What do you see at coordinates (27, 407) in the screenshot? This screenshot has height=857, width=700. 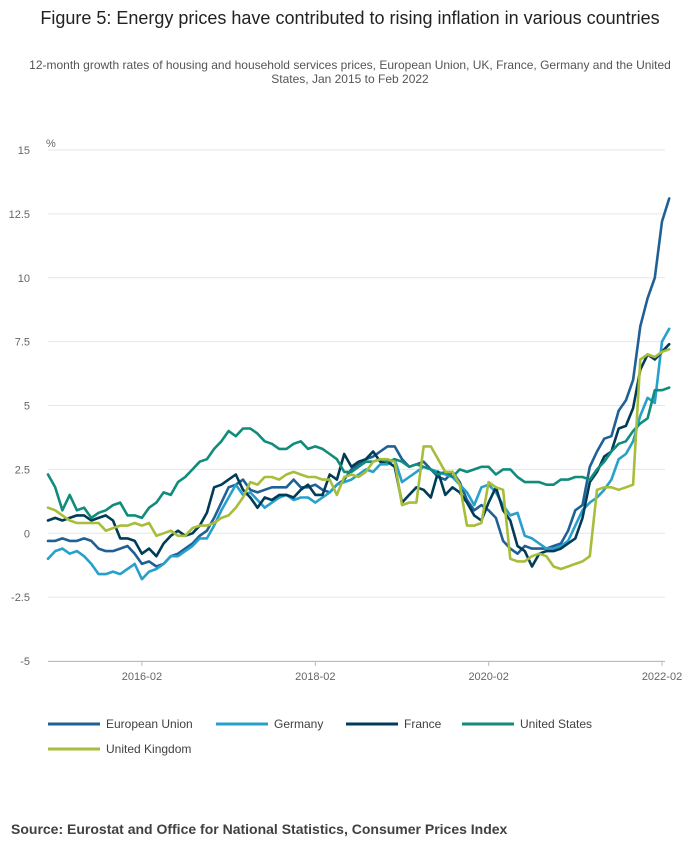 I see `y-tick-label: 5` at bounding box center [27, 407].